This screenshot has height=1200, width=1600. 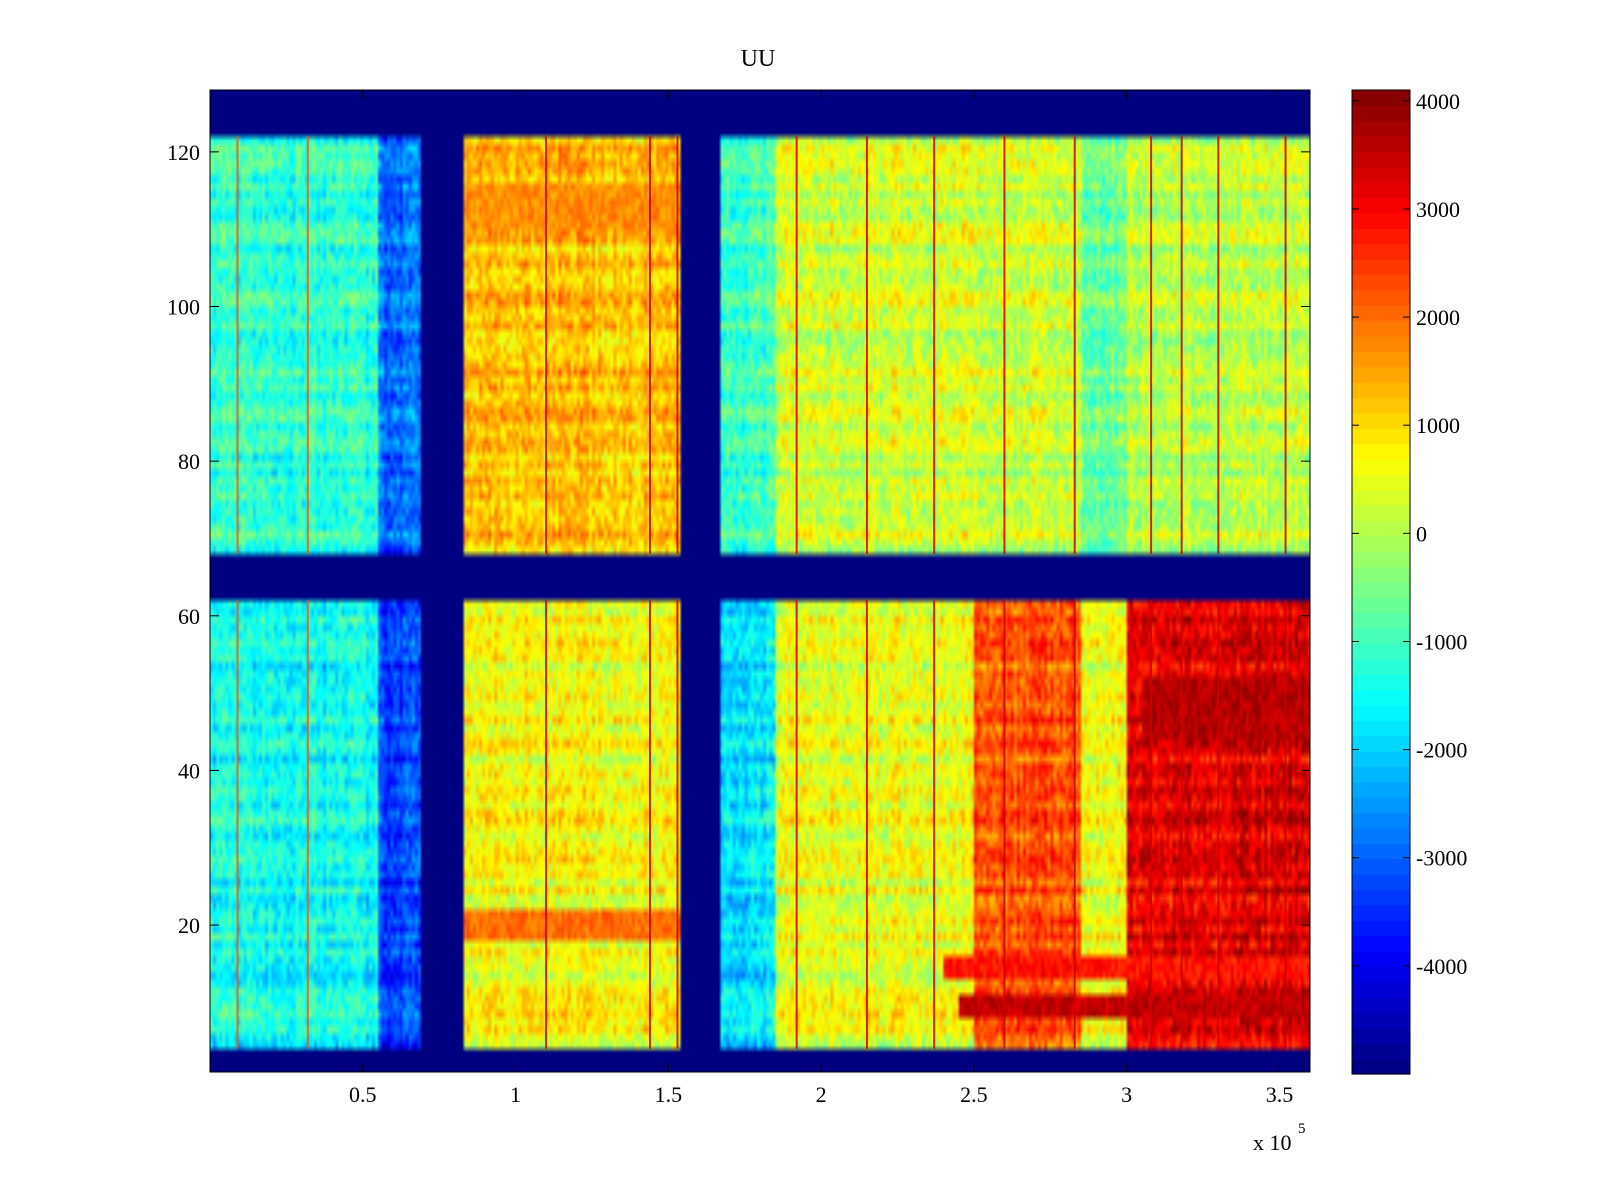 I want to click on x-tick-label: 1.5, so click(x=669, y=1094).